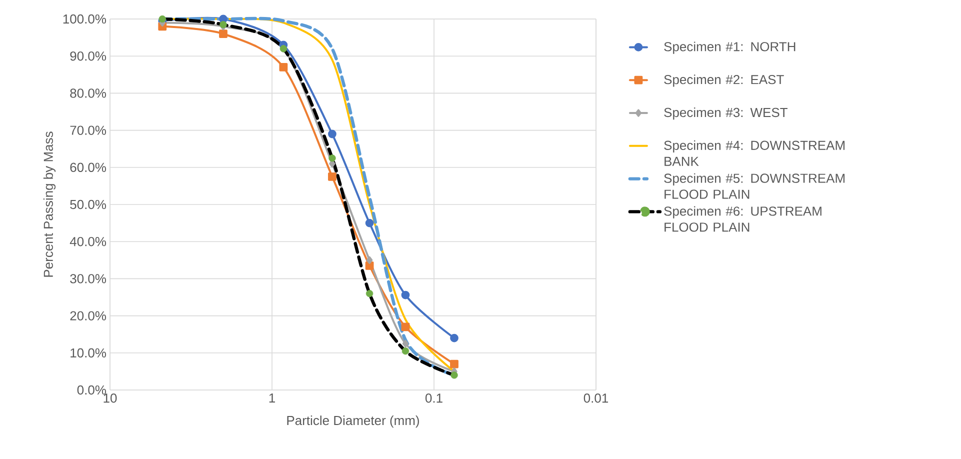  Describe the element at coordinates (88, 130) in the screenshot. I see `y-tick-label: 70.0%` at that location.